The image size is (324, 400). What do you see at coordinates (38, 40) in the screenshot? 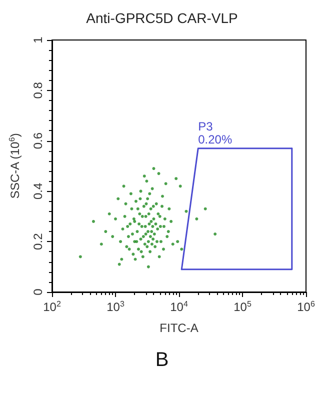
I see `y-tick-label: 1` at bounding box center [38, 40].